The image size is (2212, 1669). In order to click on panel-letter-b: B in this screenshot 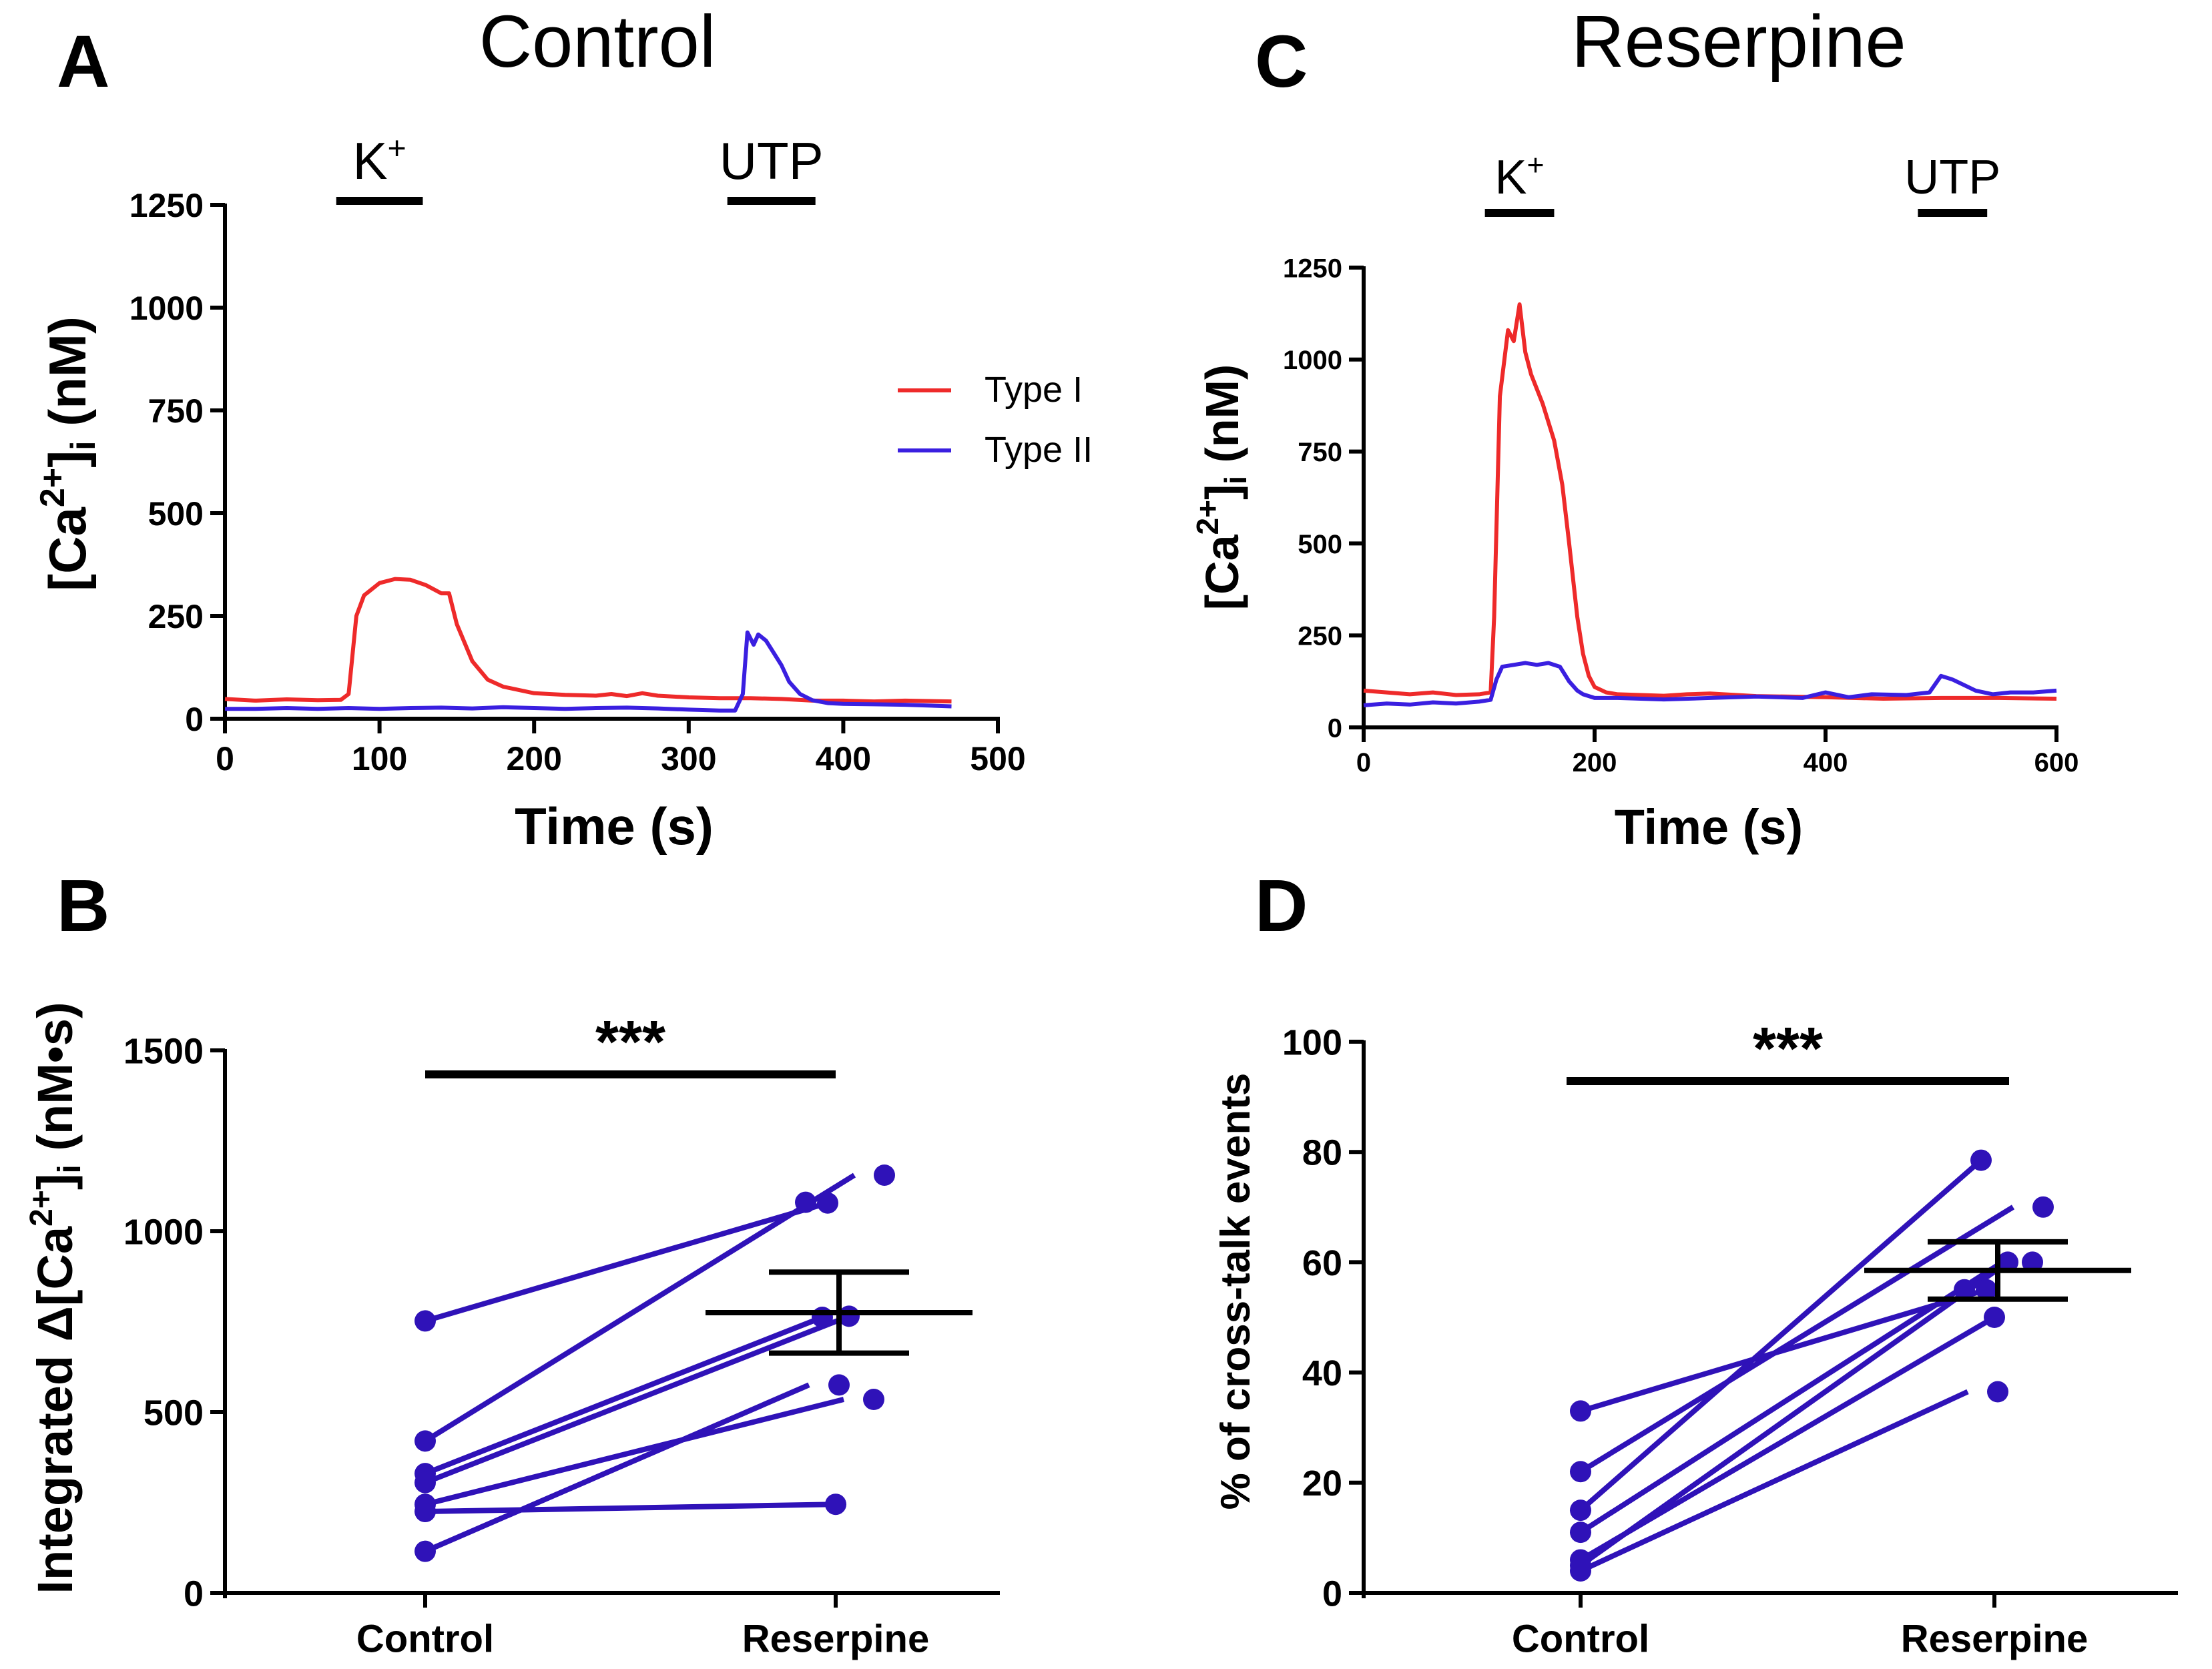, I will do `click(83, 906)`.